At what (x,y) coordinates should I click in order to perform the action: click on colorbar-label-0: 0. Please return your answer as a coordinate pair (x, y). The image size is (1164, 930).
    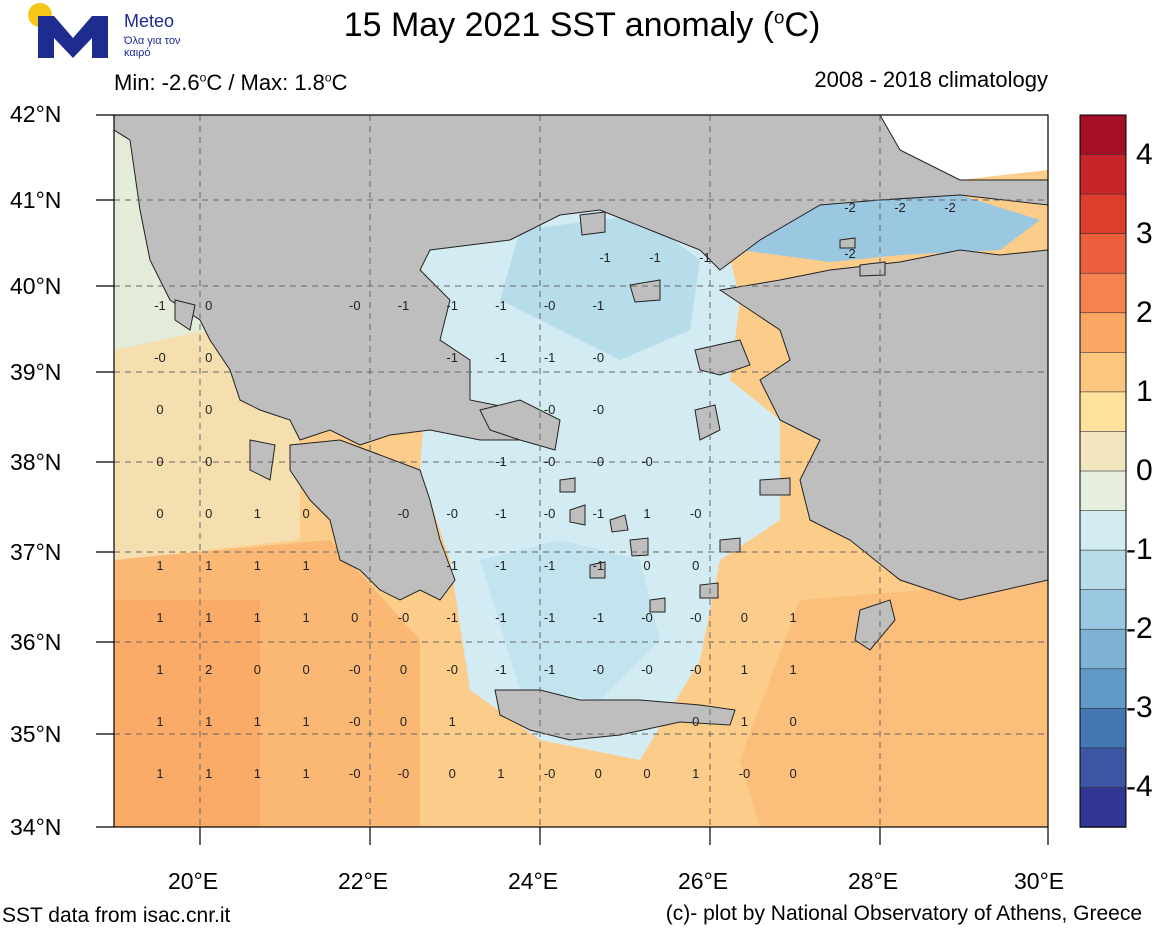
    Looking at the image, I should click on (1144, 470).